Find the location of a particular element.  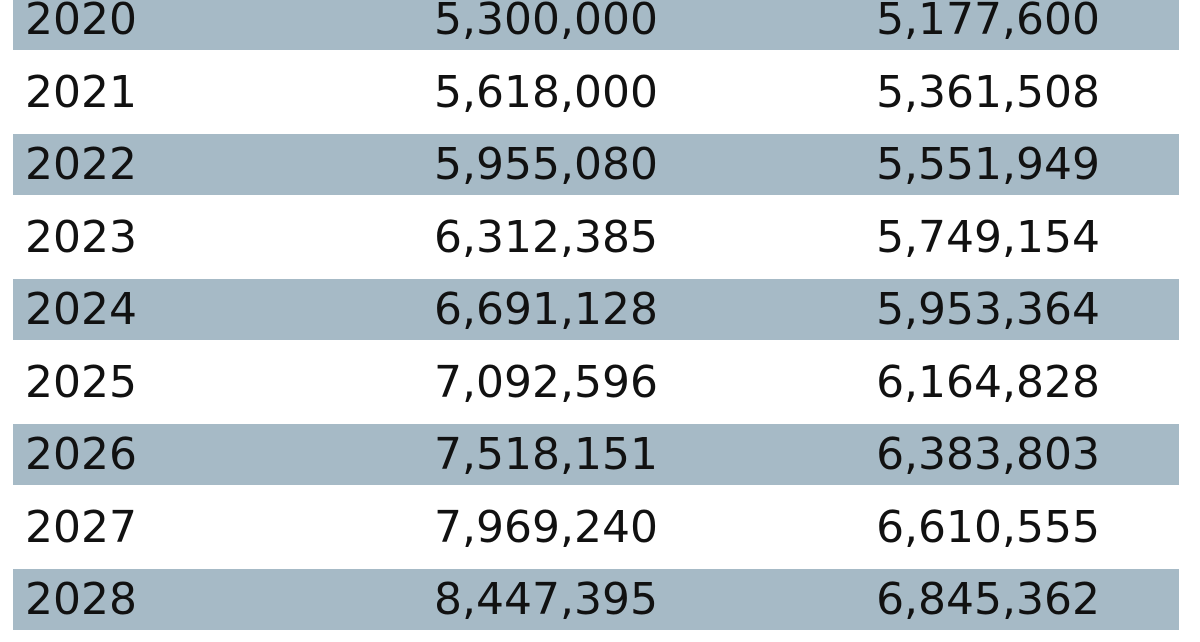

value-a-cell: 7,092,596 is located at coordinates (546, 382).